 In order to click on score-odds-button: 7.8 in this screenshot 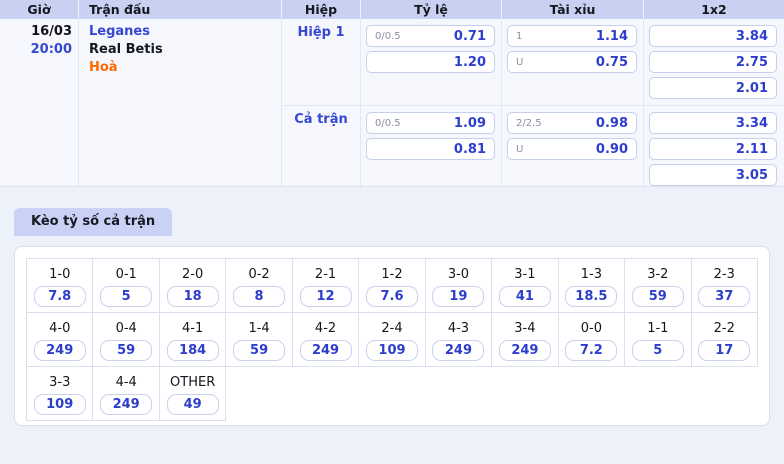, I will do `click(59, 296)`.